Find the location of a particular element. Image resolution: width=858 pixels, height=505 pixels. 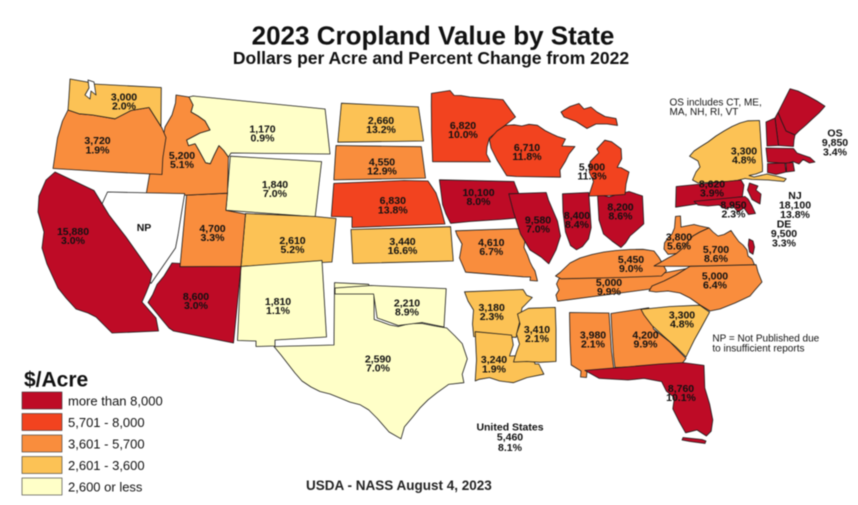

svg-text: 6.4% is located at coordinates (715, 286).